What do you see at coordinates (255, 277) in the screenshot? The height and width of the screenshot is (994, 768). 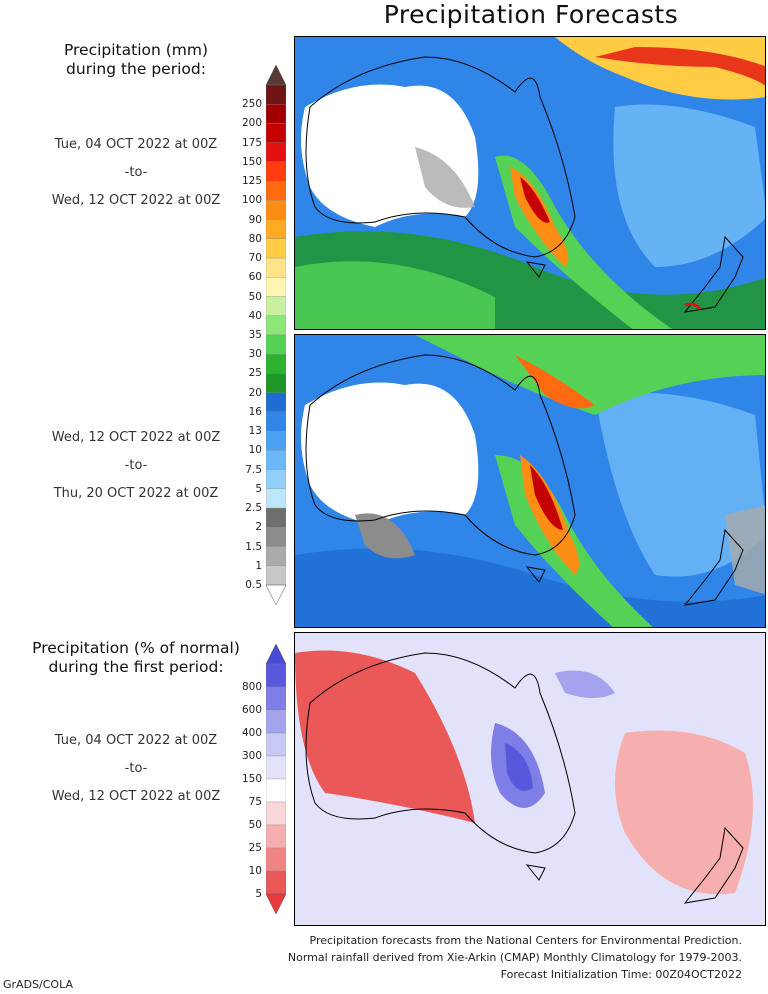 I see `amount-colorbar-tick-label: 60` at bounding box center [255, 277].